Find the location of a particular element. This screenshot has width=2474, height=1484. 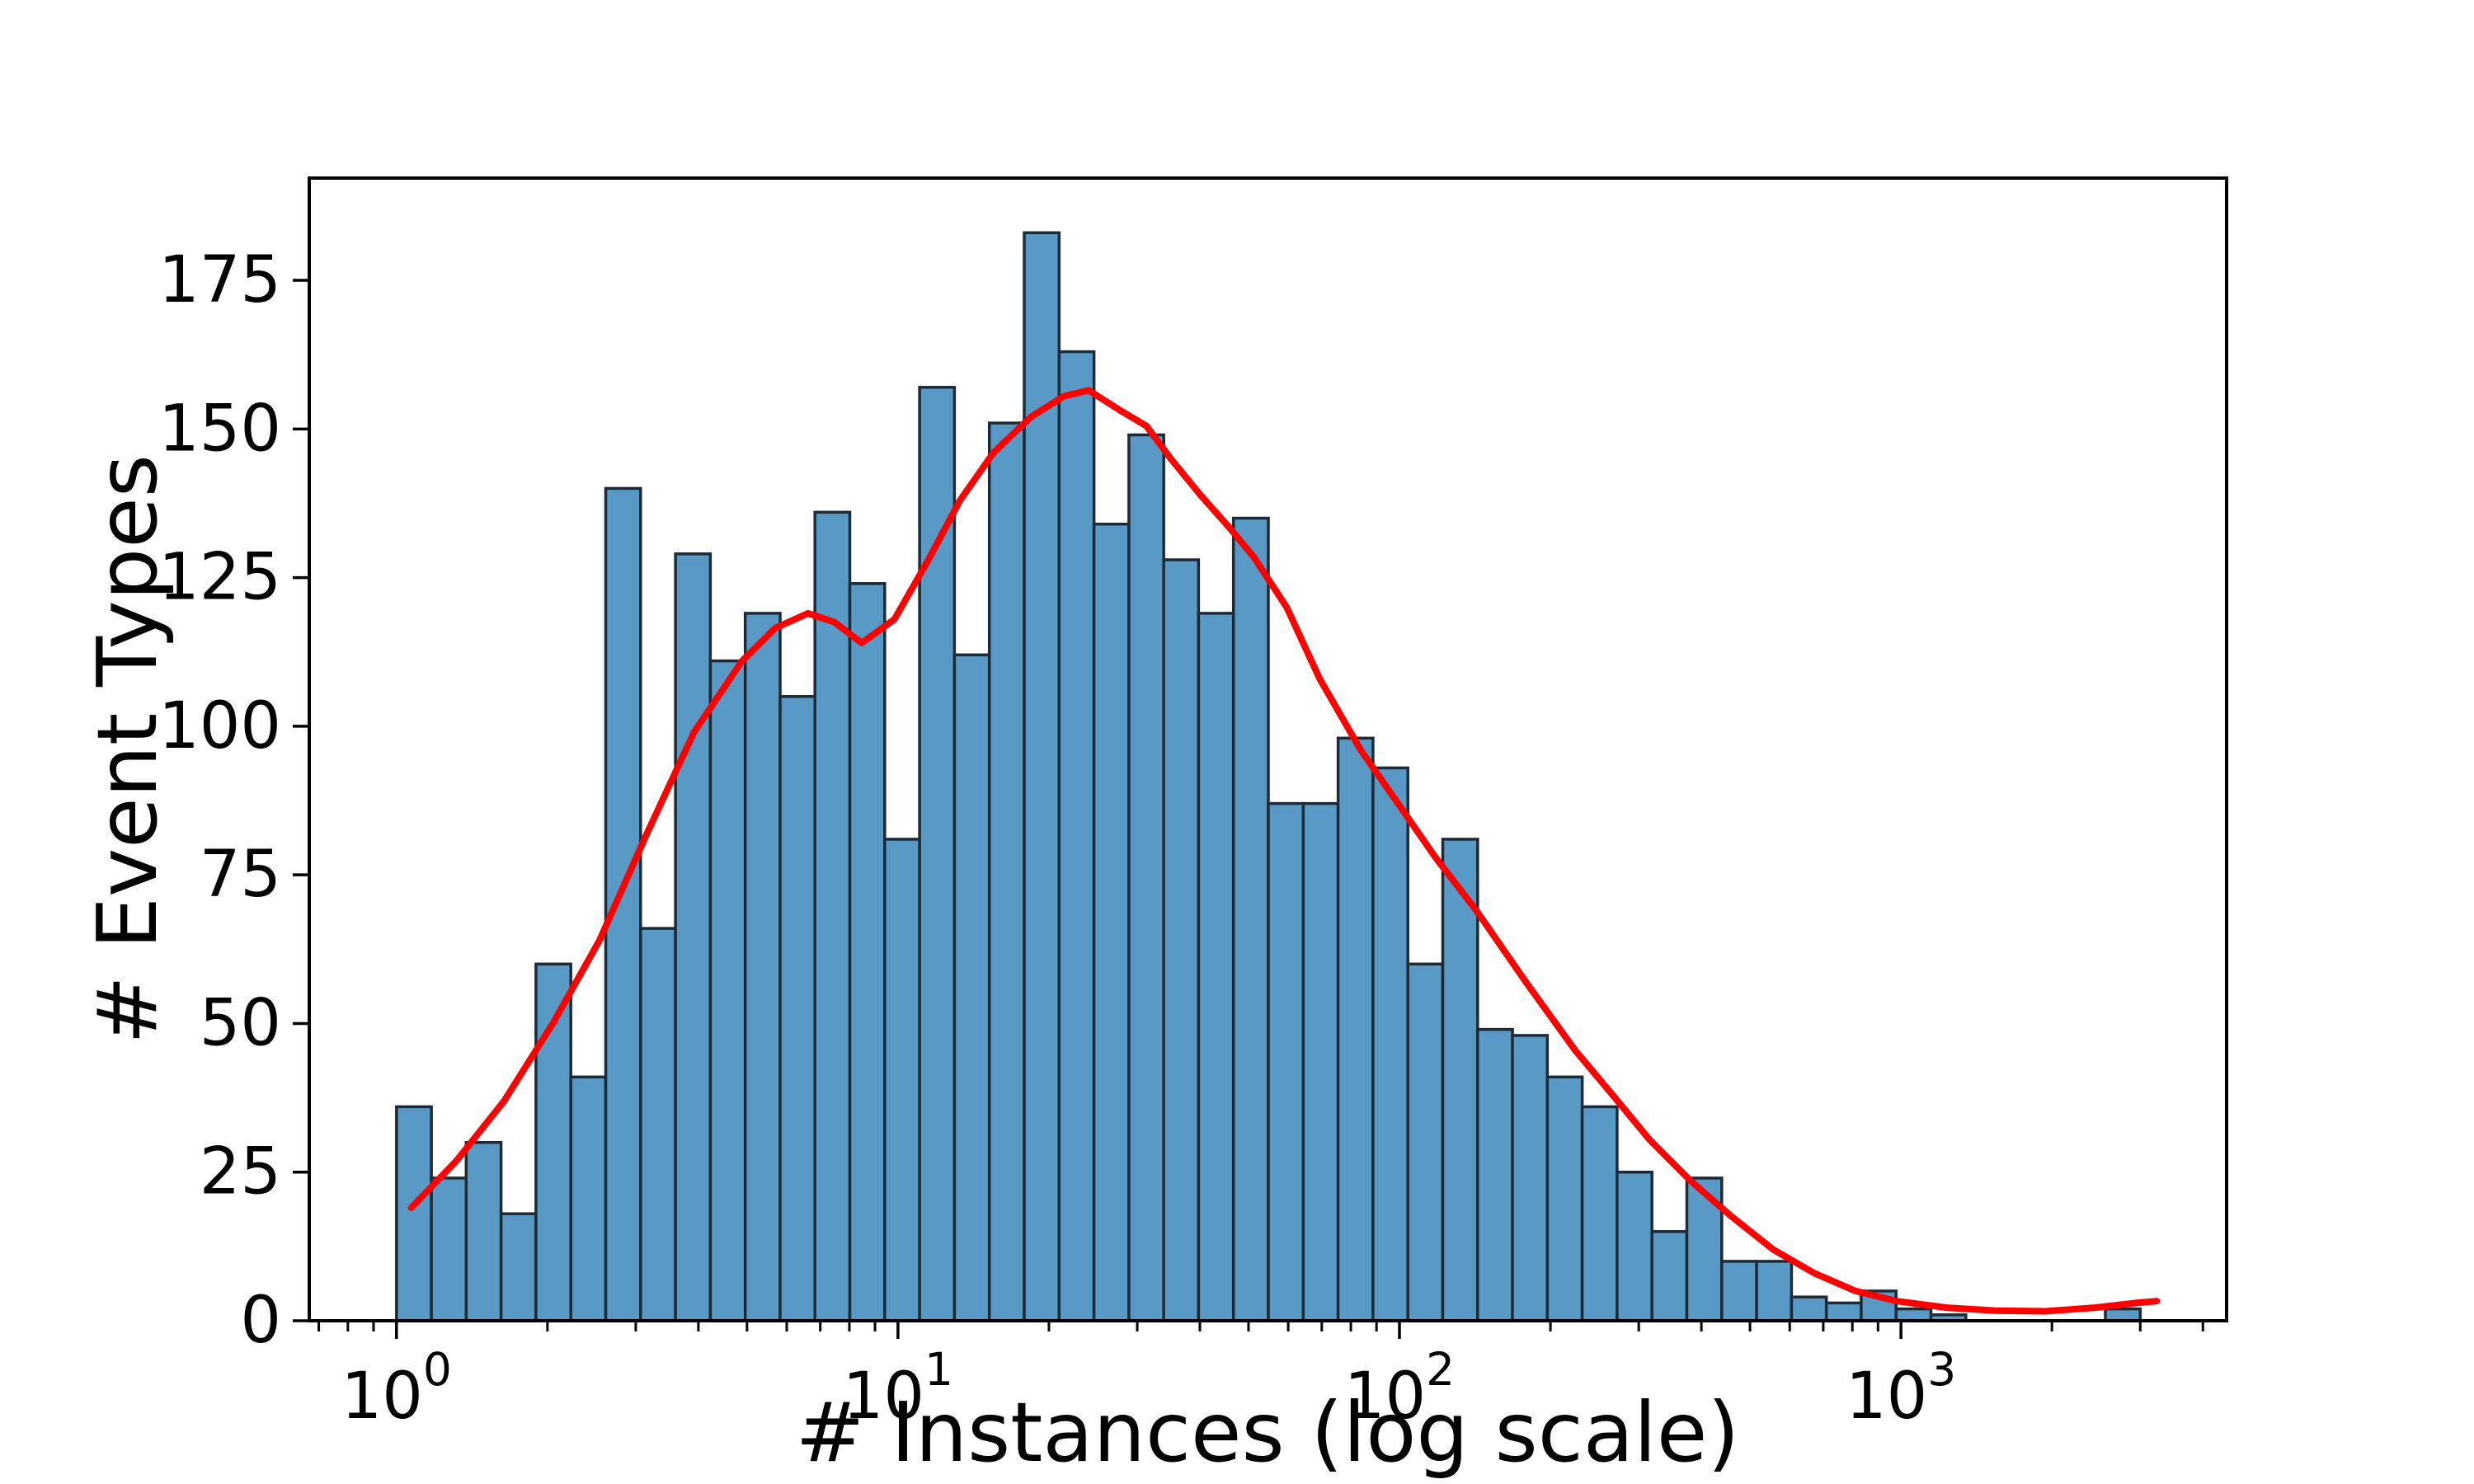

y-tick-label: 0 is located at coordinates (260, 1321).